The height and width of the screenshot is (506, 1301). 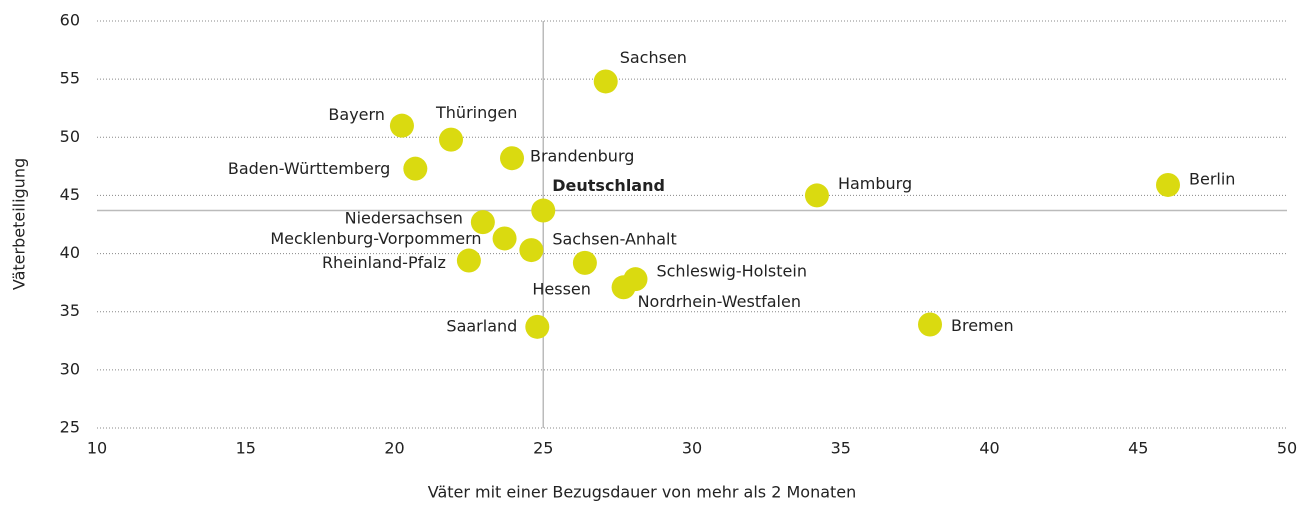 What do you see at coordinates (70, 427) in the screenshot?
I see `y-tick-label: 25` at bounding box center [70, 427].